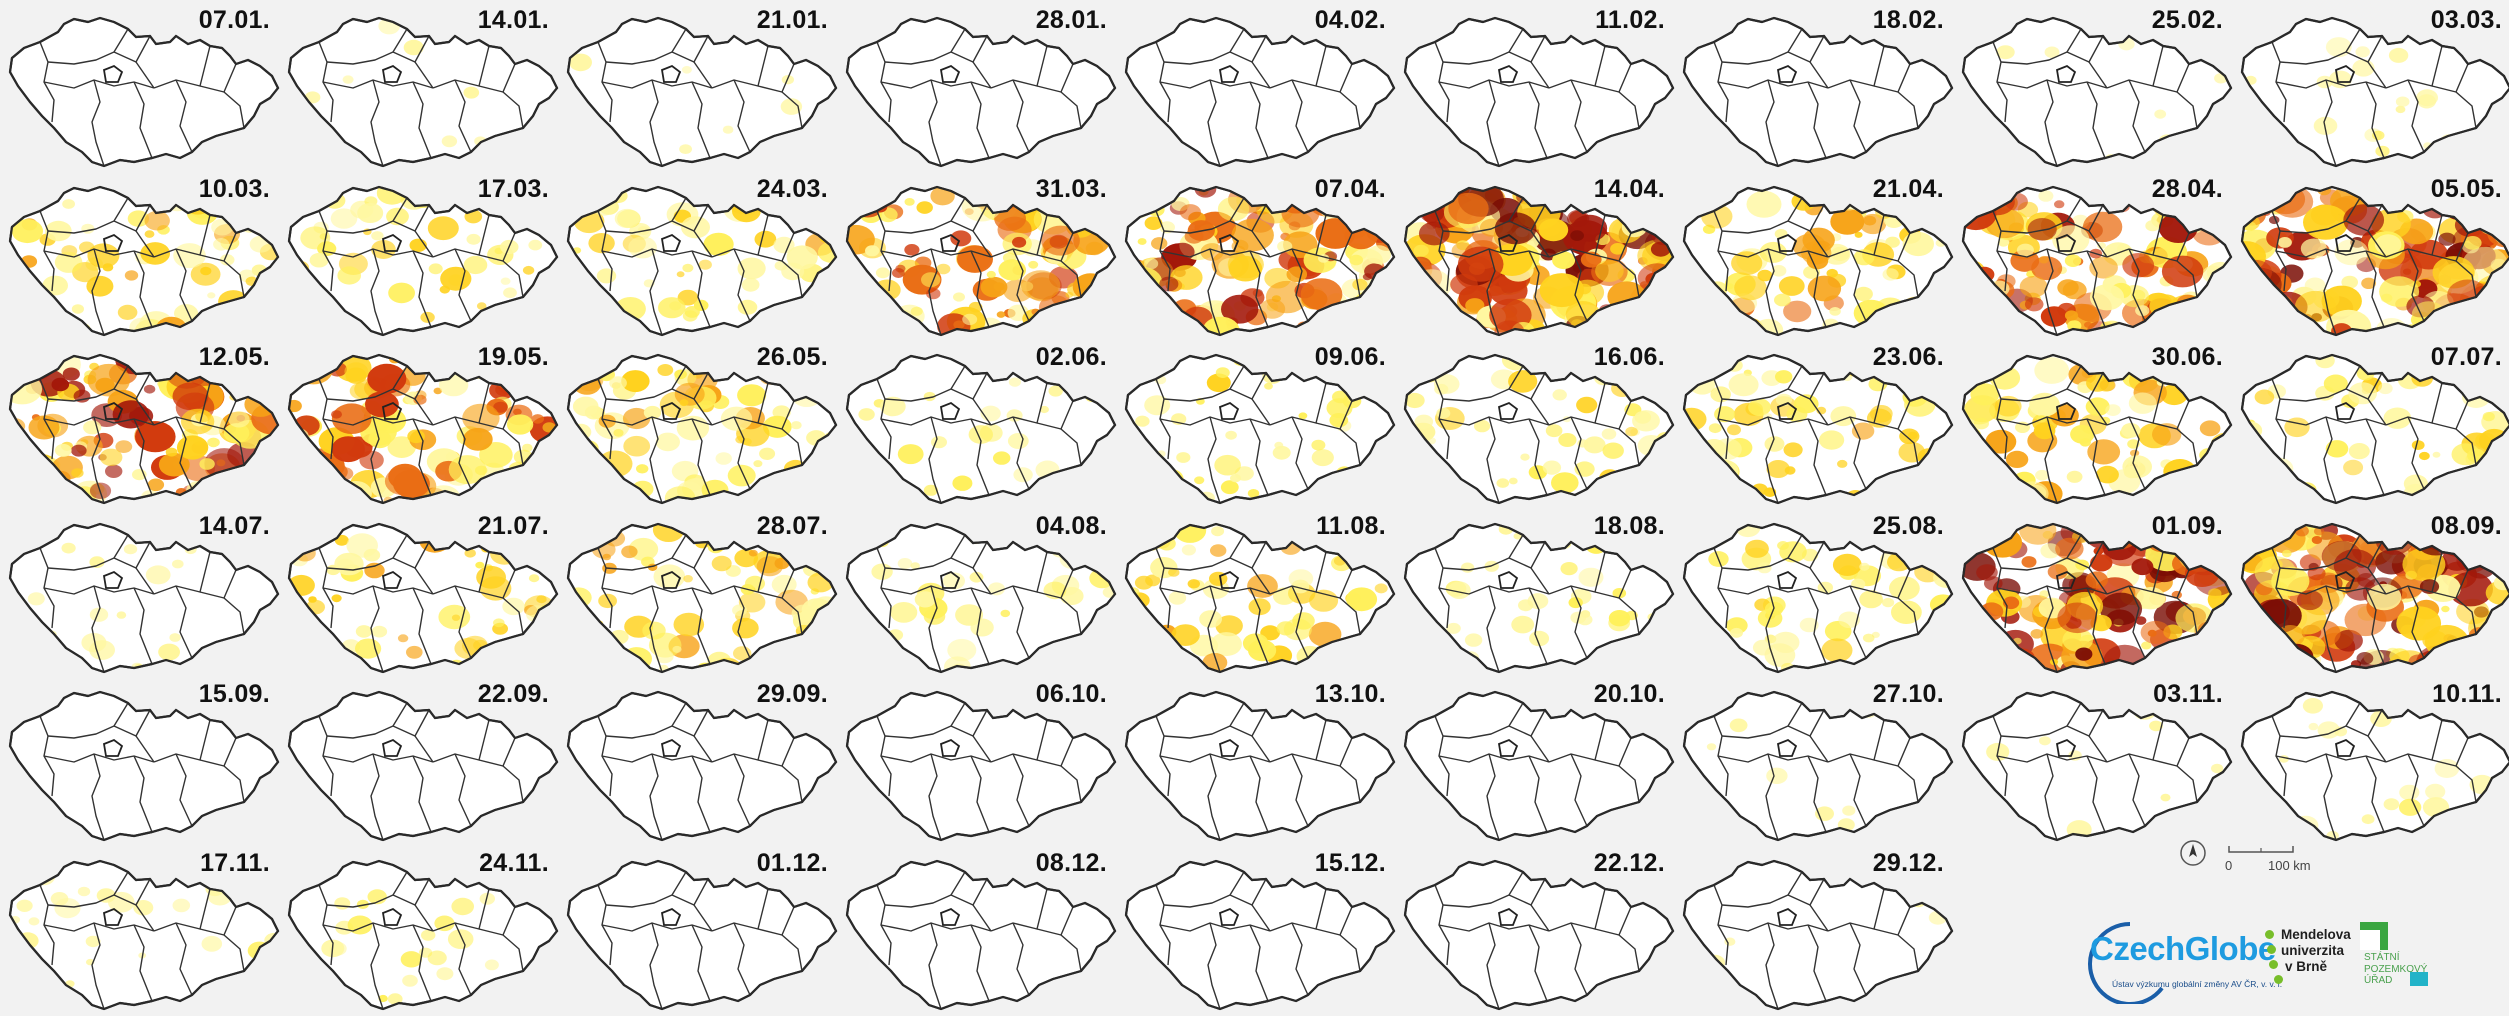 The image size is (2509, 1016). Describe the element at coordinates (2188, 694) in the screenshot. I see `map-date-label: 03.11.` at that location.